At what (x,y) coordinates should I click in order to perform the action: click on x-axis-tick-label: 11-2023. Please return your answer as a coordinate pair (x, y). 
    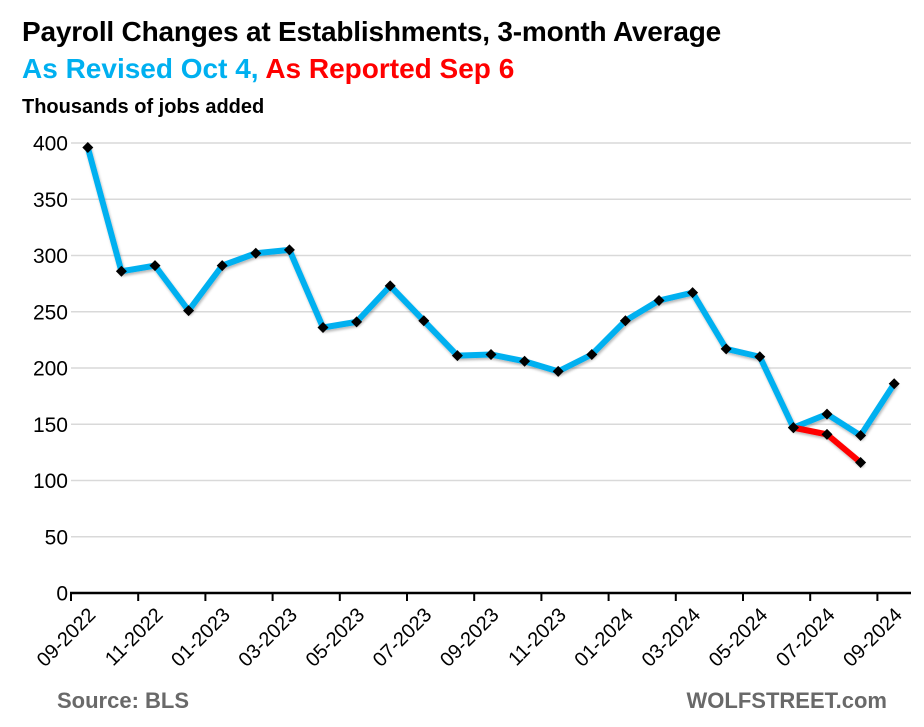
    Looking at the image, I should click on (537, 637).